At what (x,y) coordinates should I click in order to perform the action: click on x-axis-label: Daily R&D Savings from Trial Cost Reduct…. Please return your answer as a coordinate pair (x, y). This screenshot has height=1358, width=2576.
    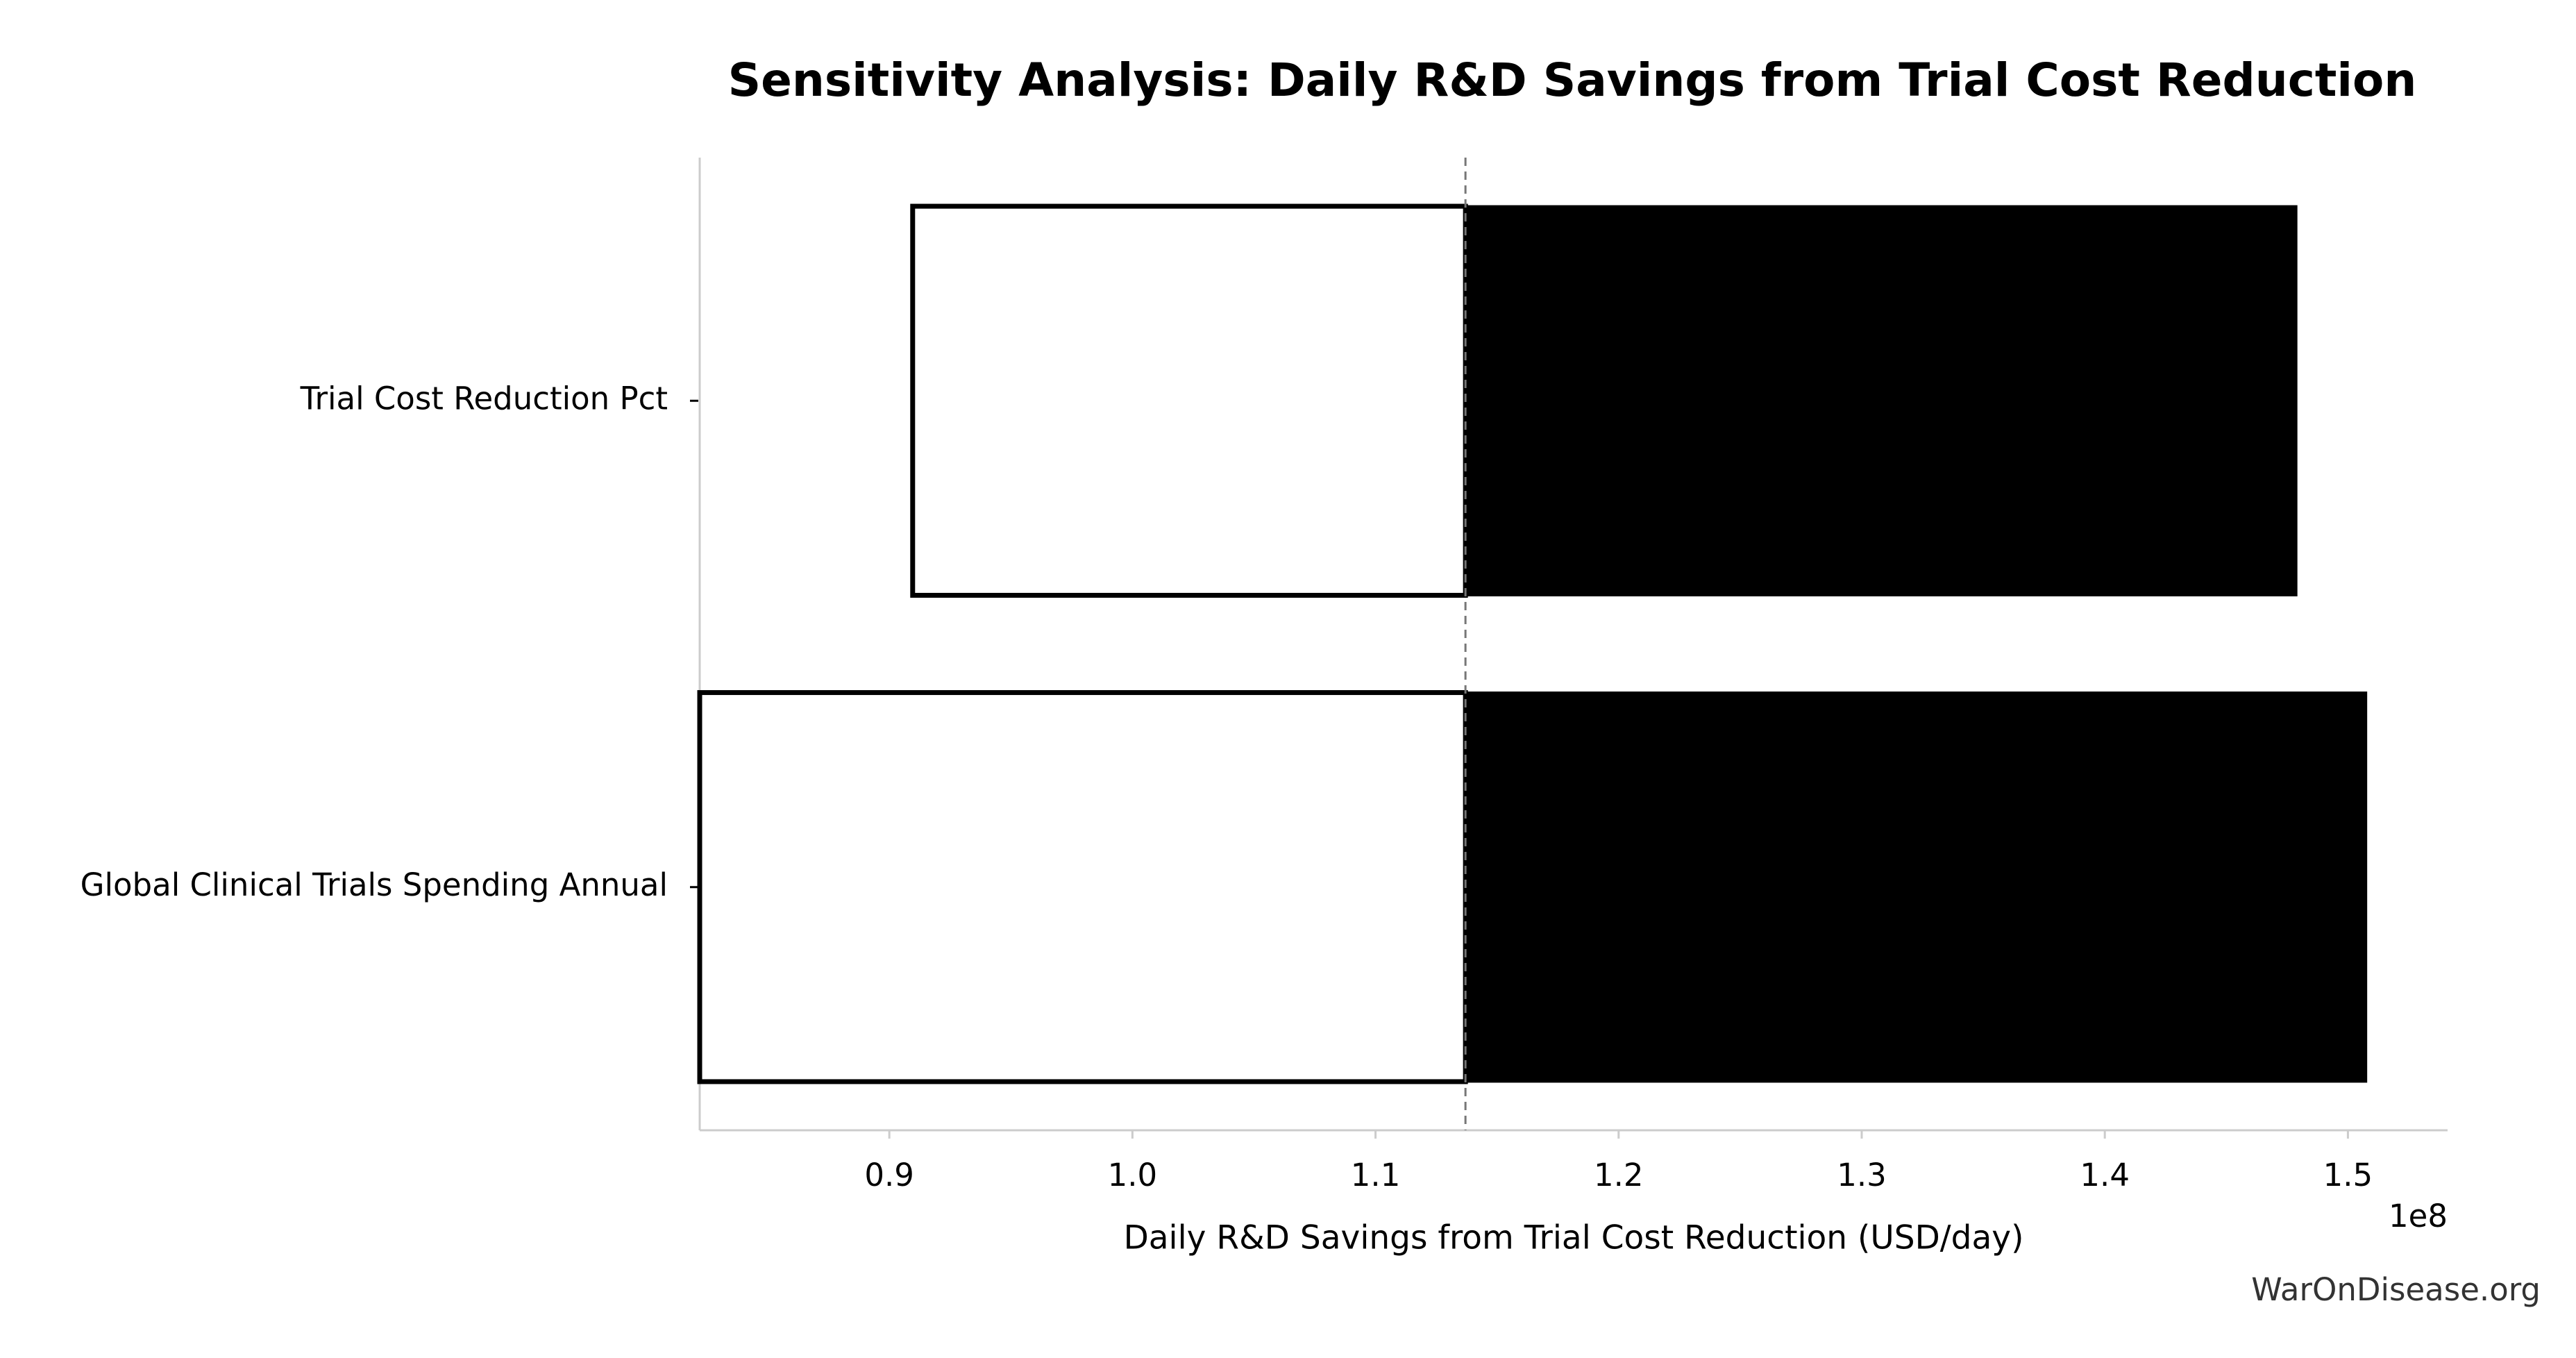
    Looking at the image, I should click on (1574, 1238).